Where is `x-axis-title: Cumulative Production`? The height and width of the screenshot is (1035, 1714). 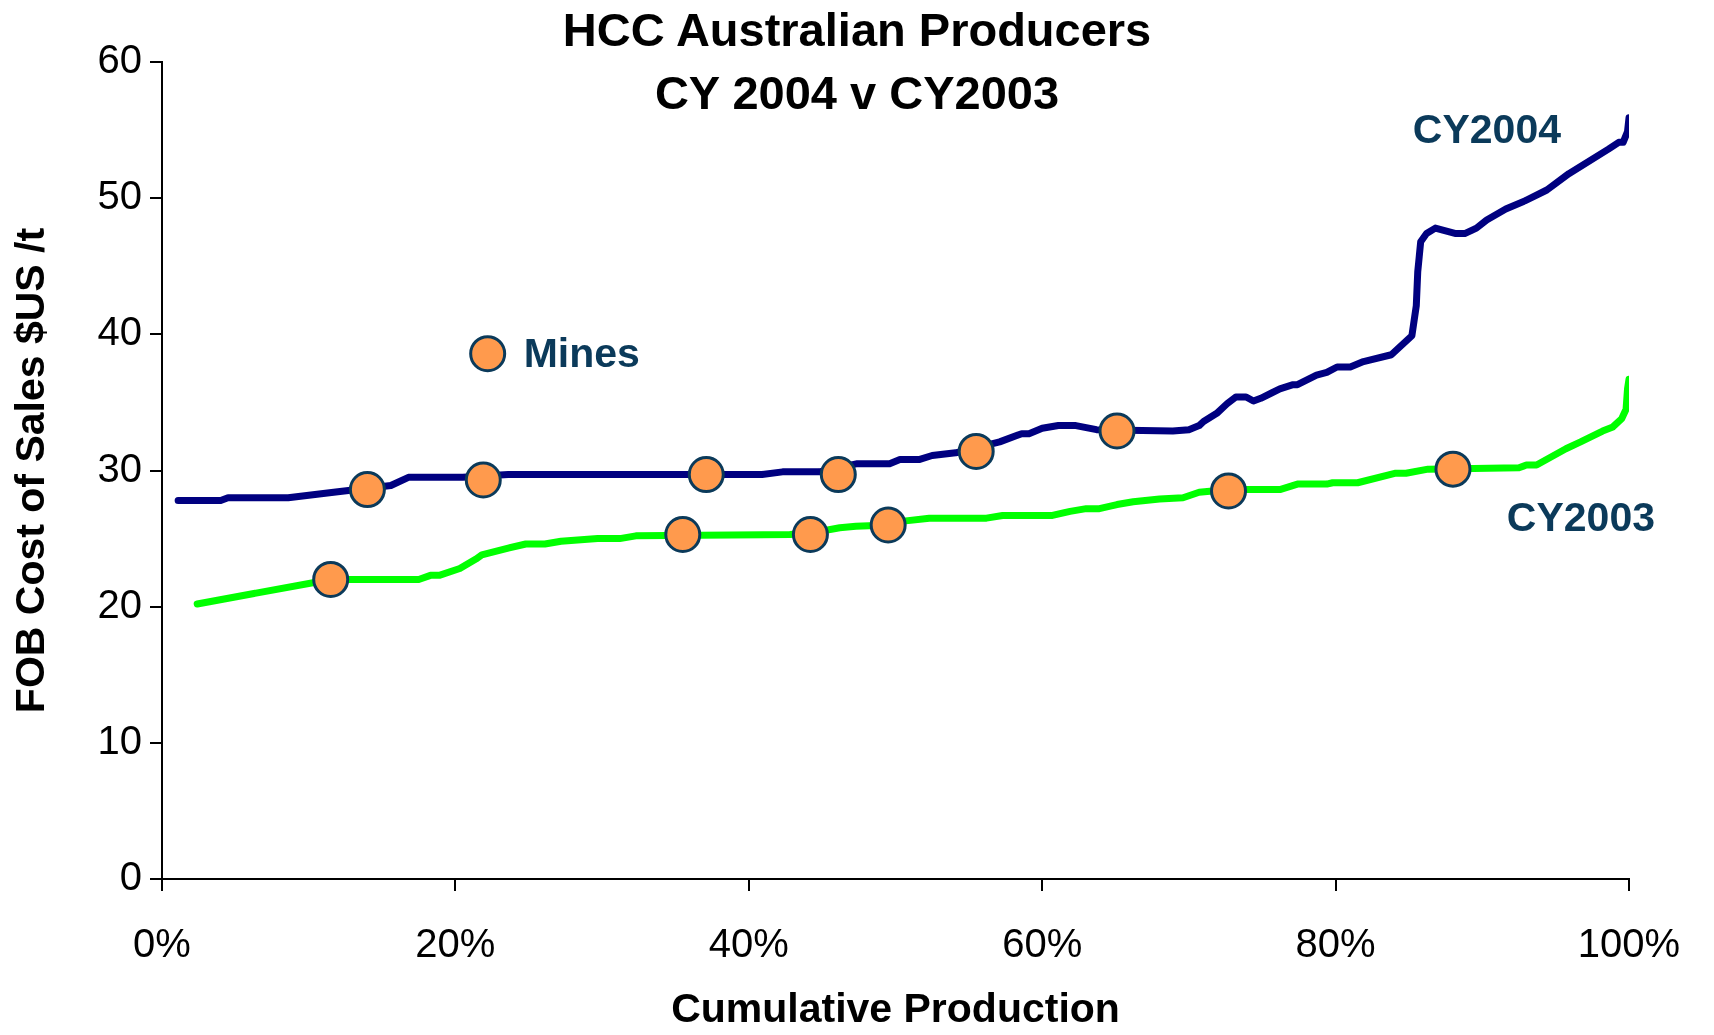 x-axis-title: Cumulative Production is located at coordinates (895, 1007).